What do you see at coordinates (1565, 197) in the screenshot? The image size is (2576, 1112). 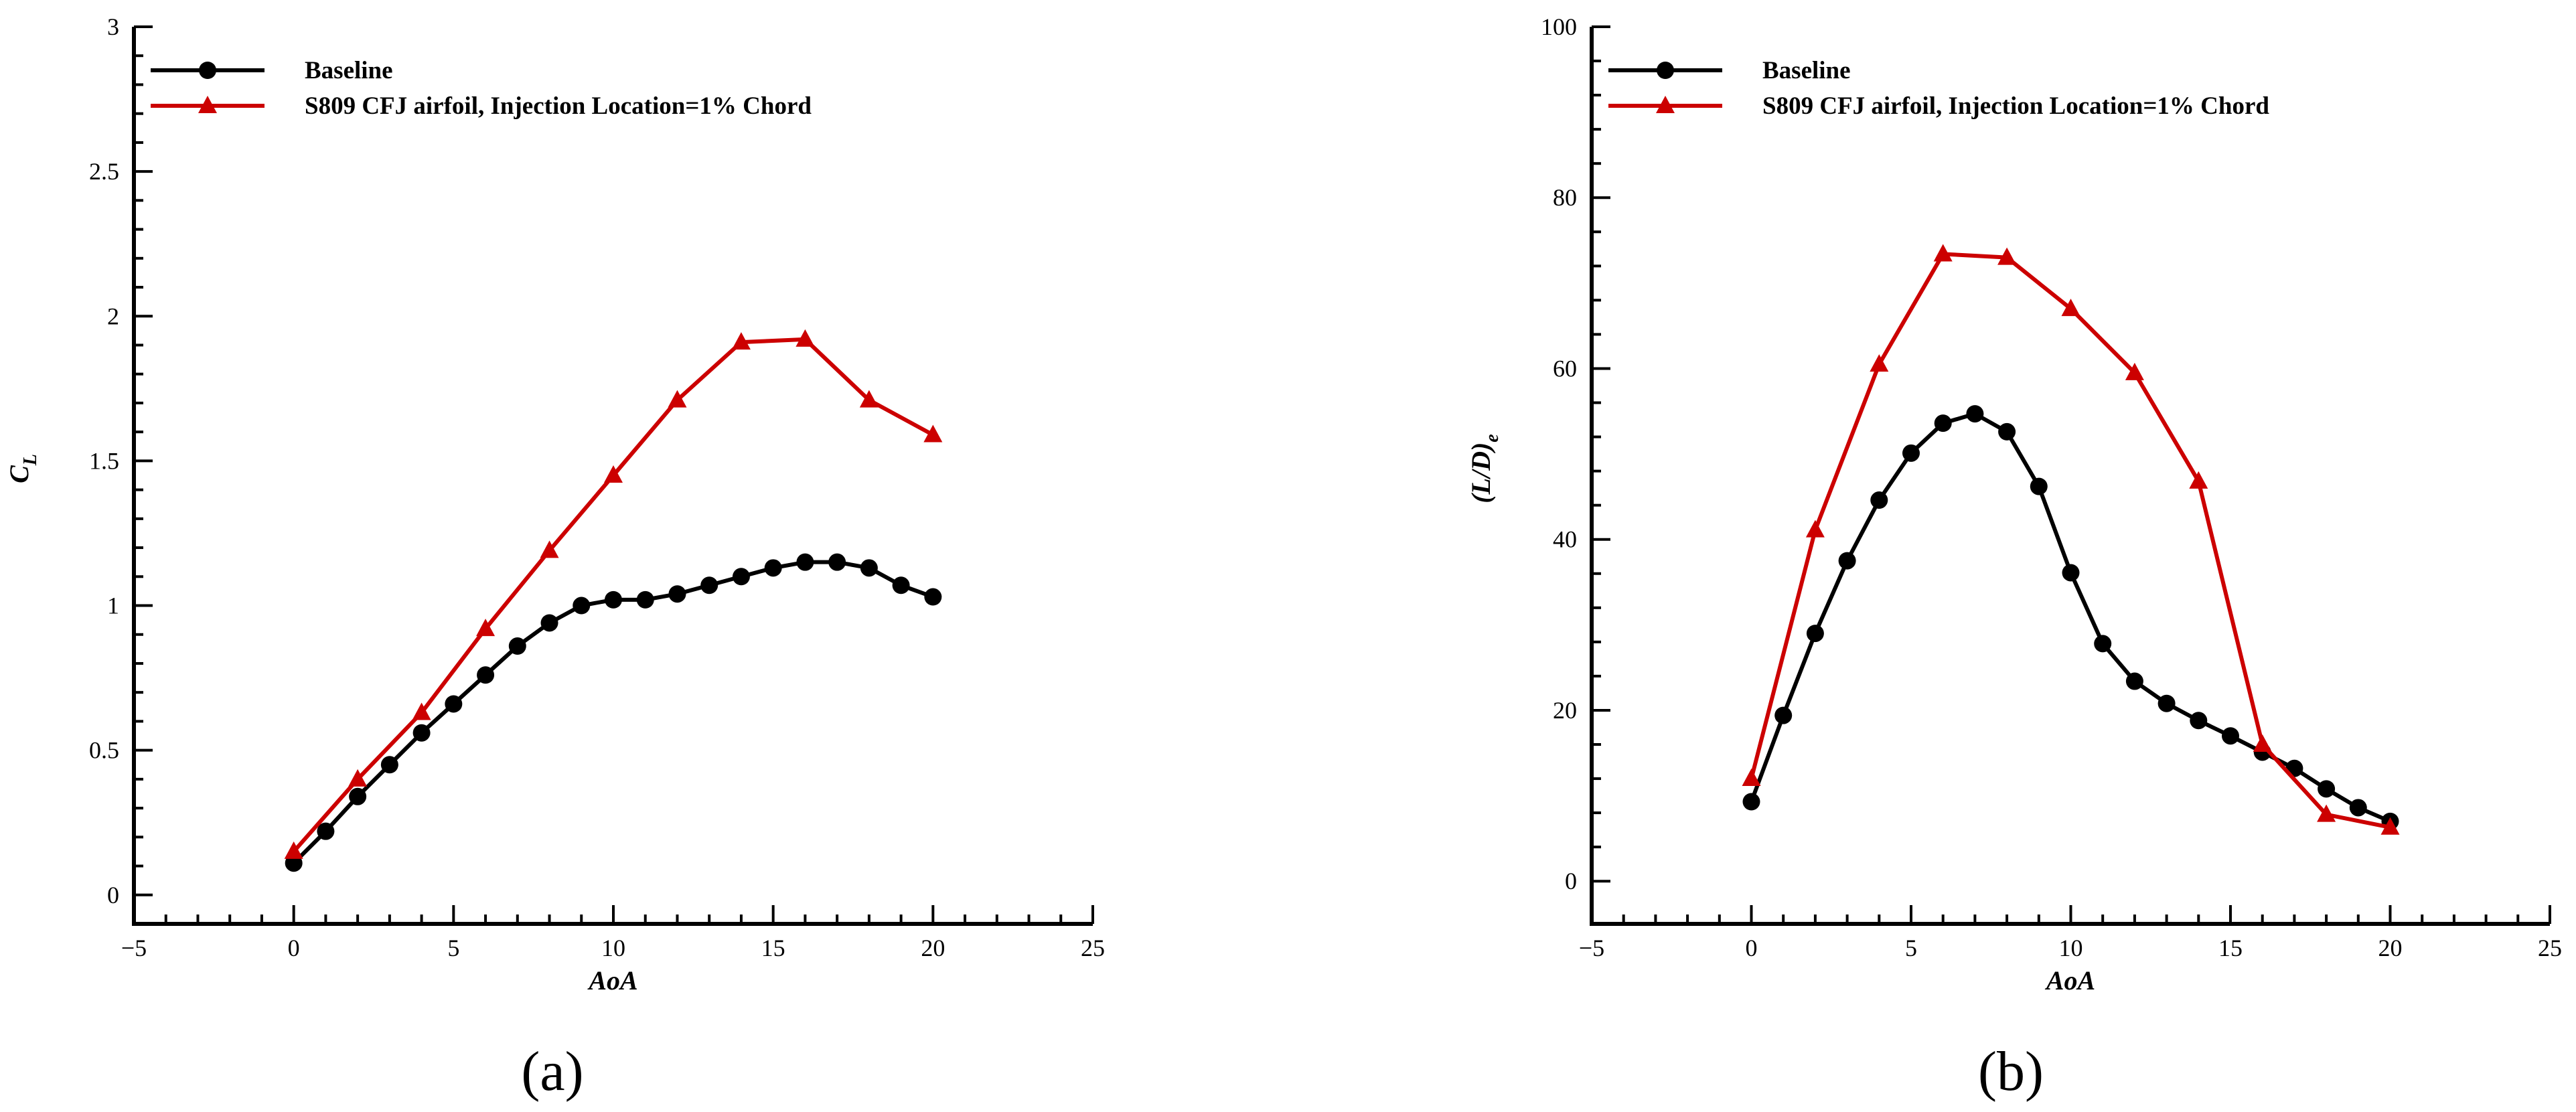 I see `y-tick-label: 80` at bounding box center [1565, 197].